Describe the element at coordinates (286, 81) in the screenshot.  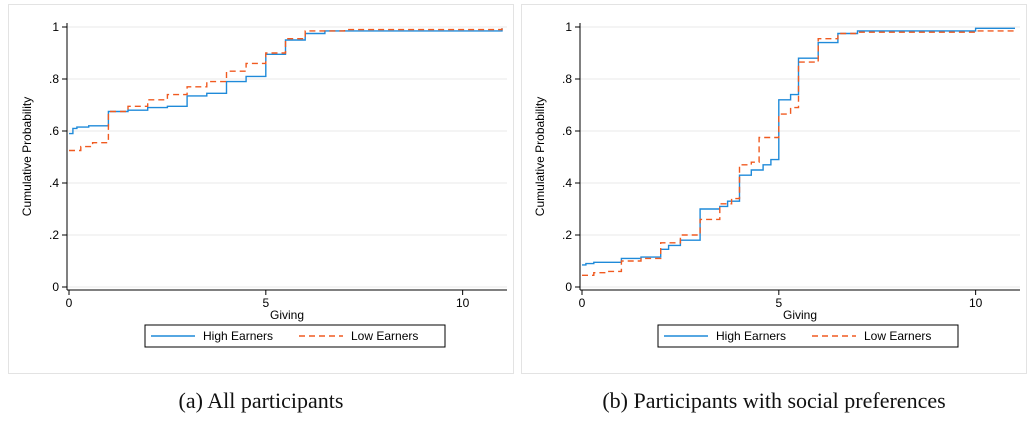
I see `high-earners-line` at that location.